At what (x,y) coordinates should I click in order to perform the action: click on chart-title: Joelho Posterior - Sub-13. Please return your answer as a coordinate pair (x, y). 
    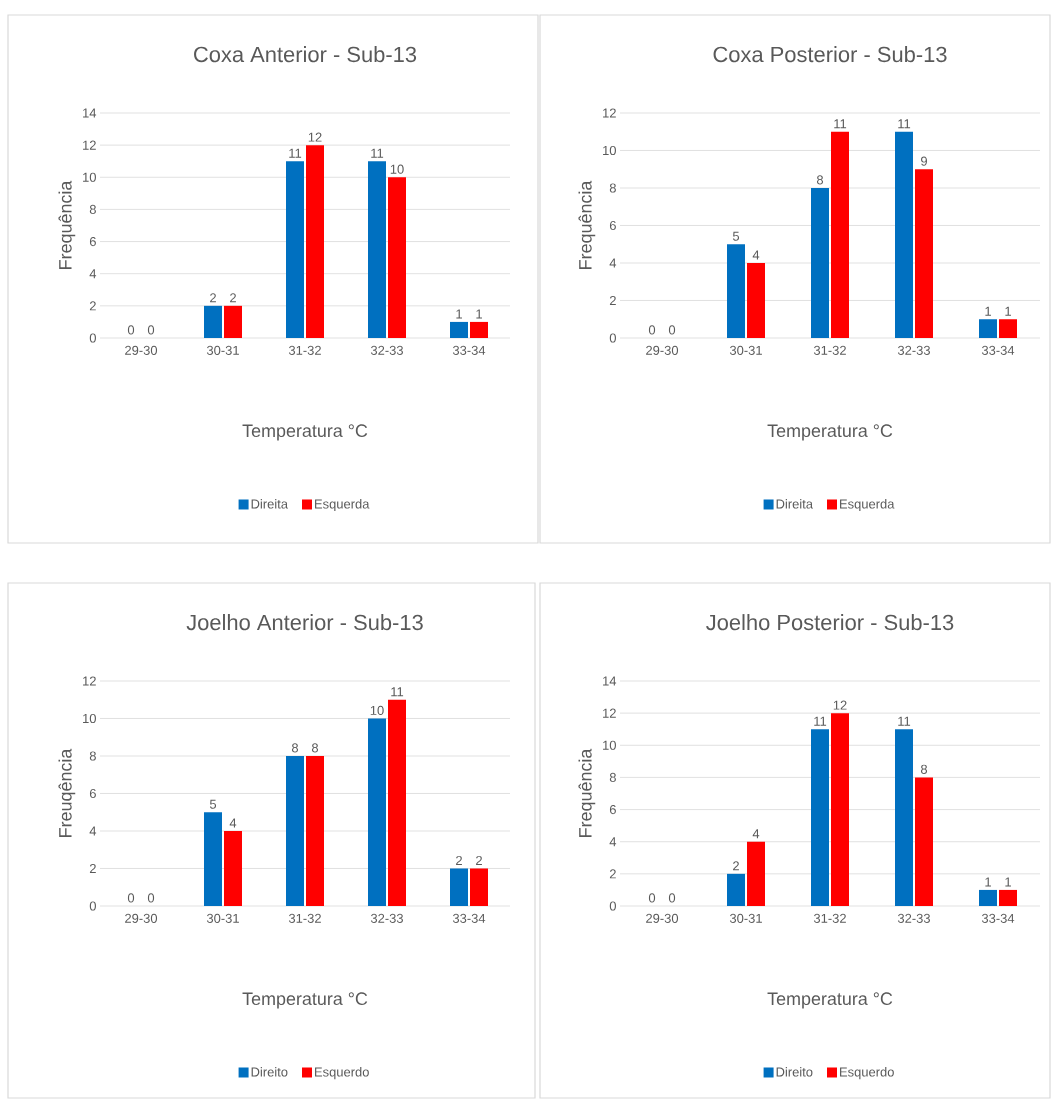
    Looking at the image, I should click on (830, 622).